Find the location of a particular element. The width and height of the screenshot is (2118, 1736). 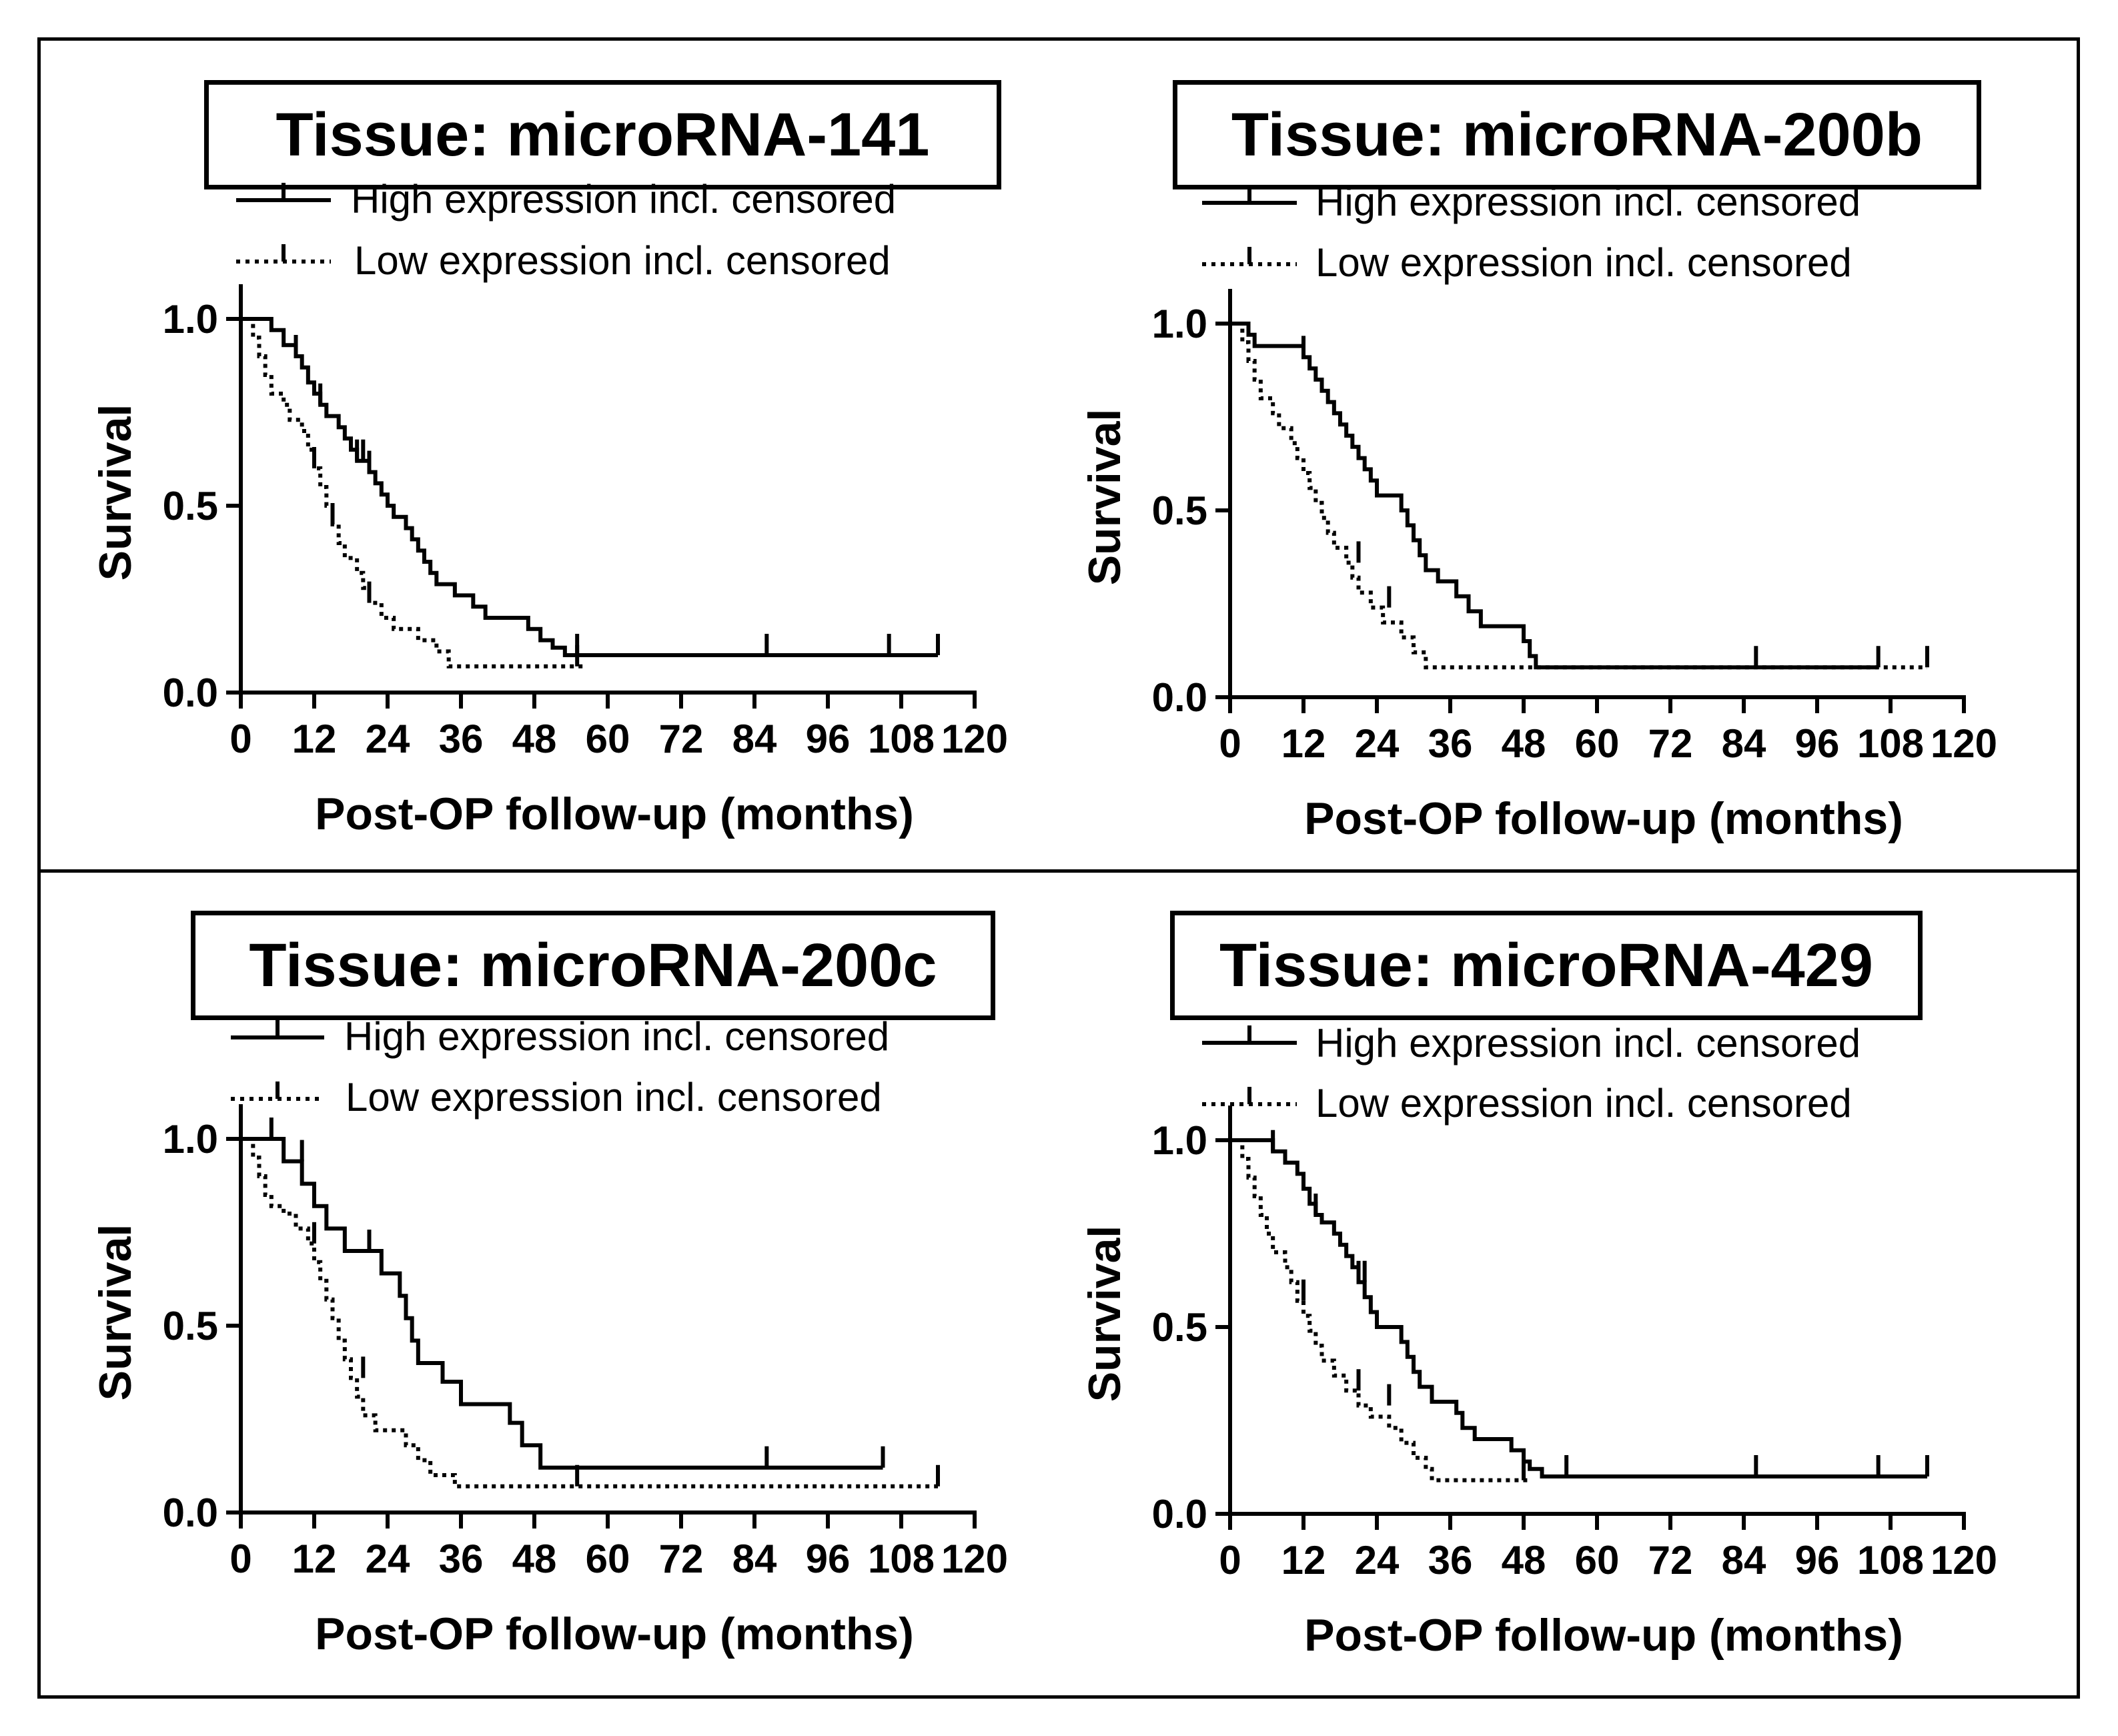

panel-title-box: Tissue: microRNA-141 is located at coordinates (602, 134).